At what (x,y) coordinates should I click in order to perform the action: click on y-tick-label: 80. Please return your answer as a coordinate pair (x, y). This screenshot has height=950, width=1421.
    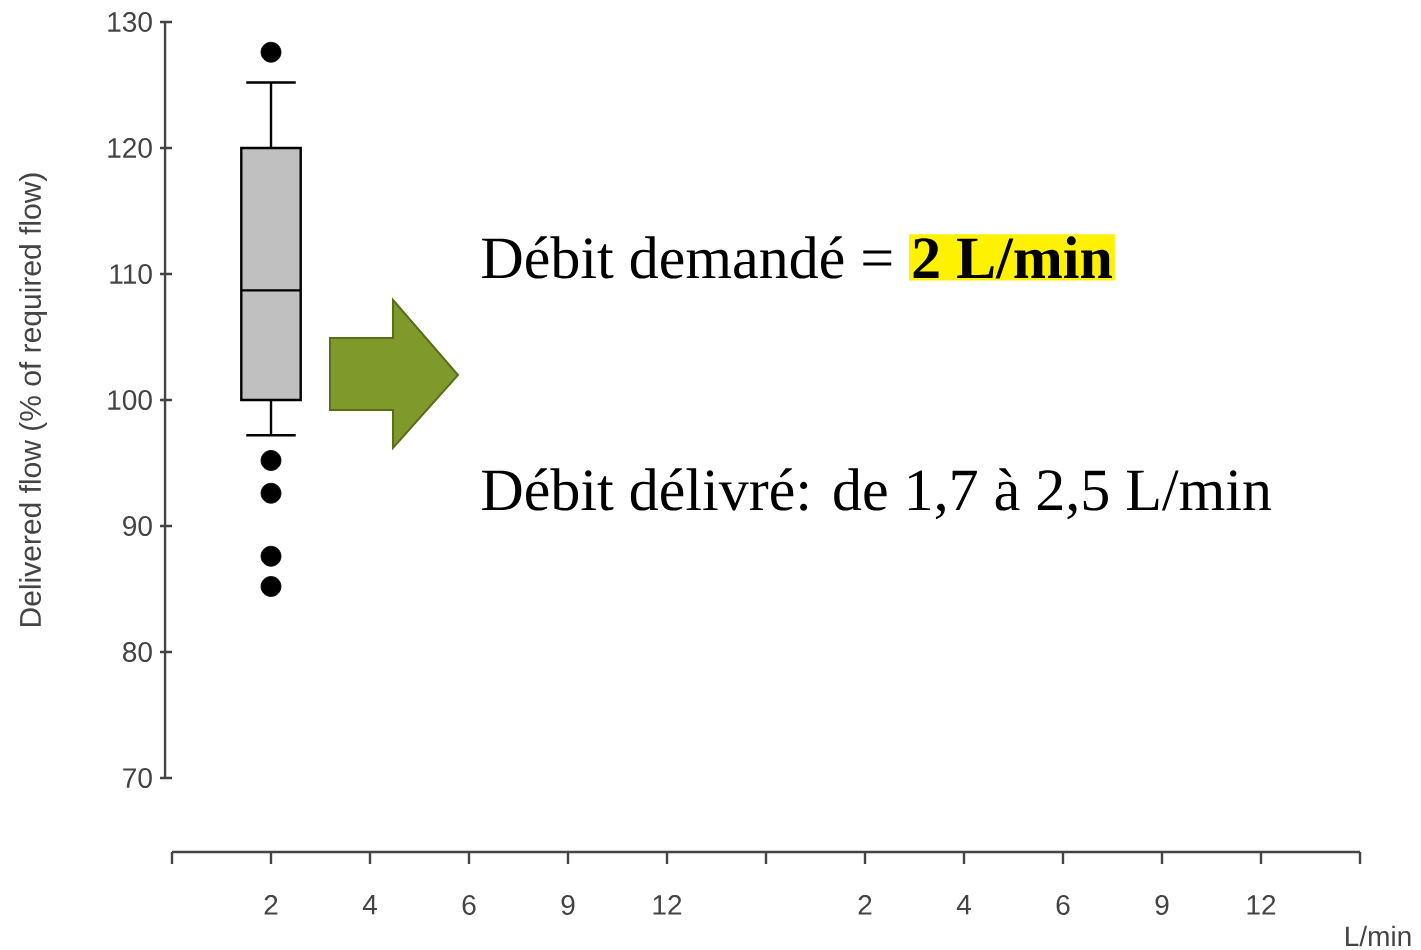
    Looking at the image, I should click on (137, 652).